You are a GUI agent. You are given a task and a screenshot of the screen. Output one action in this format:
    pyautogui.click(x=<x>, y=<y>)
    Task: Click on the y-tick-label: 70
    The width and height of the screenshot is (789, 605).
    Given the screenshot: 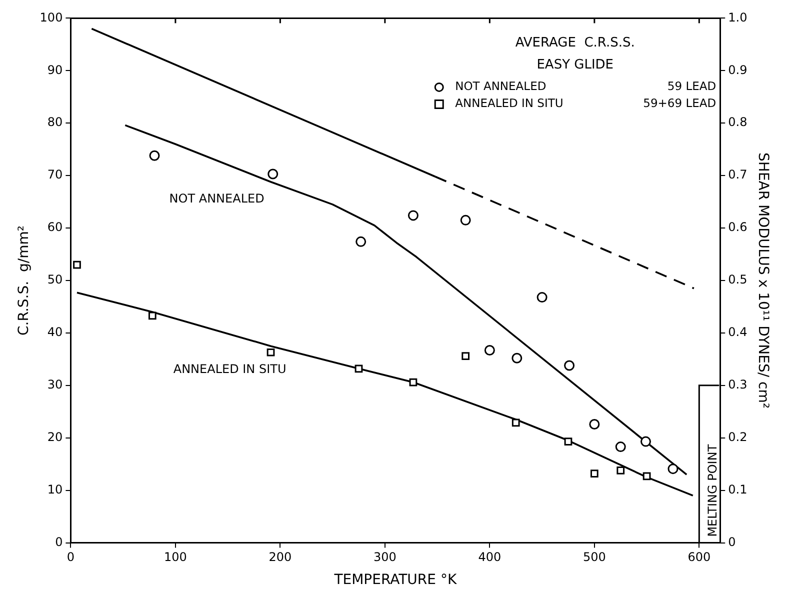 What is the action you would take?
    pyautogui.click(x=55, y=175)
    